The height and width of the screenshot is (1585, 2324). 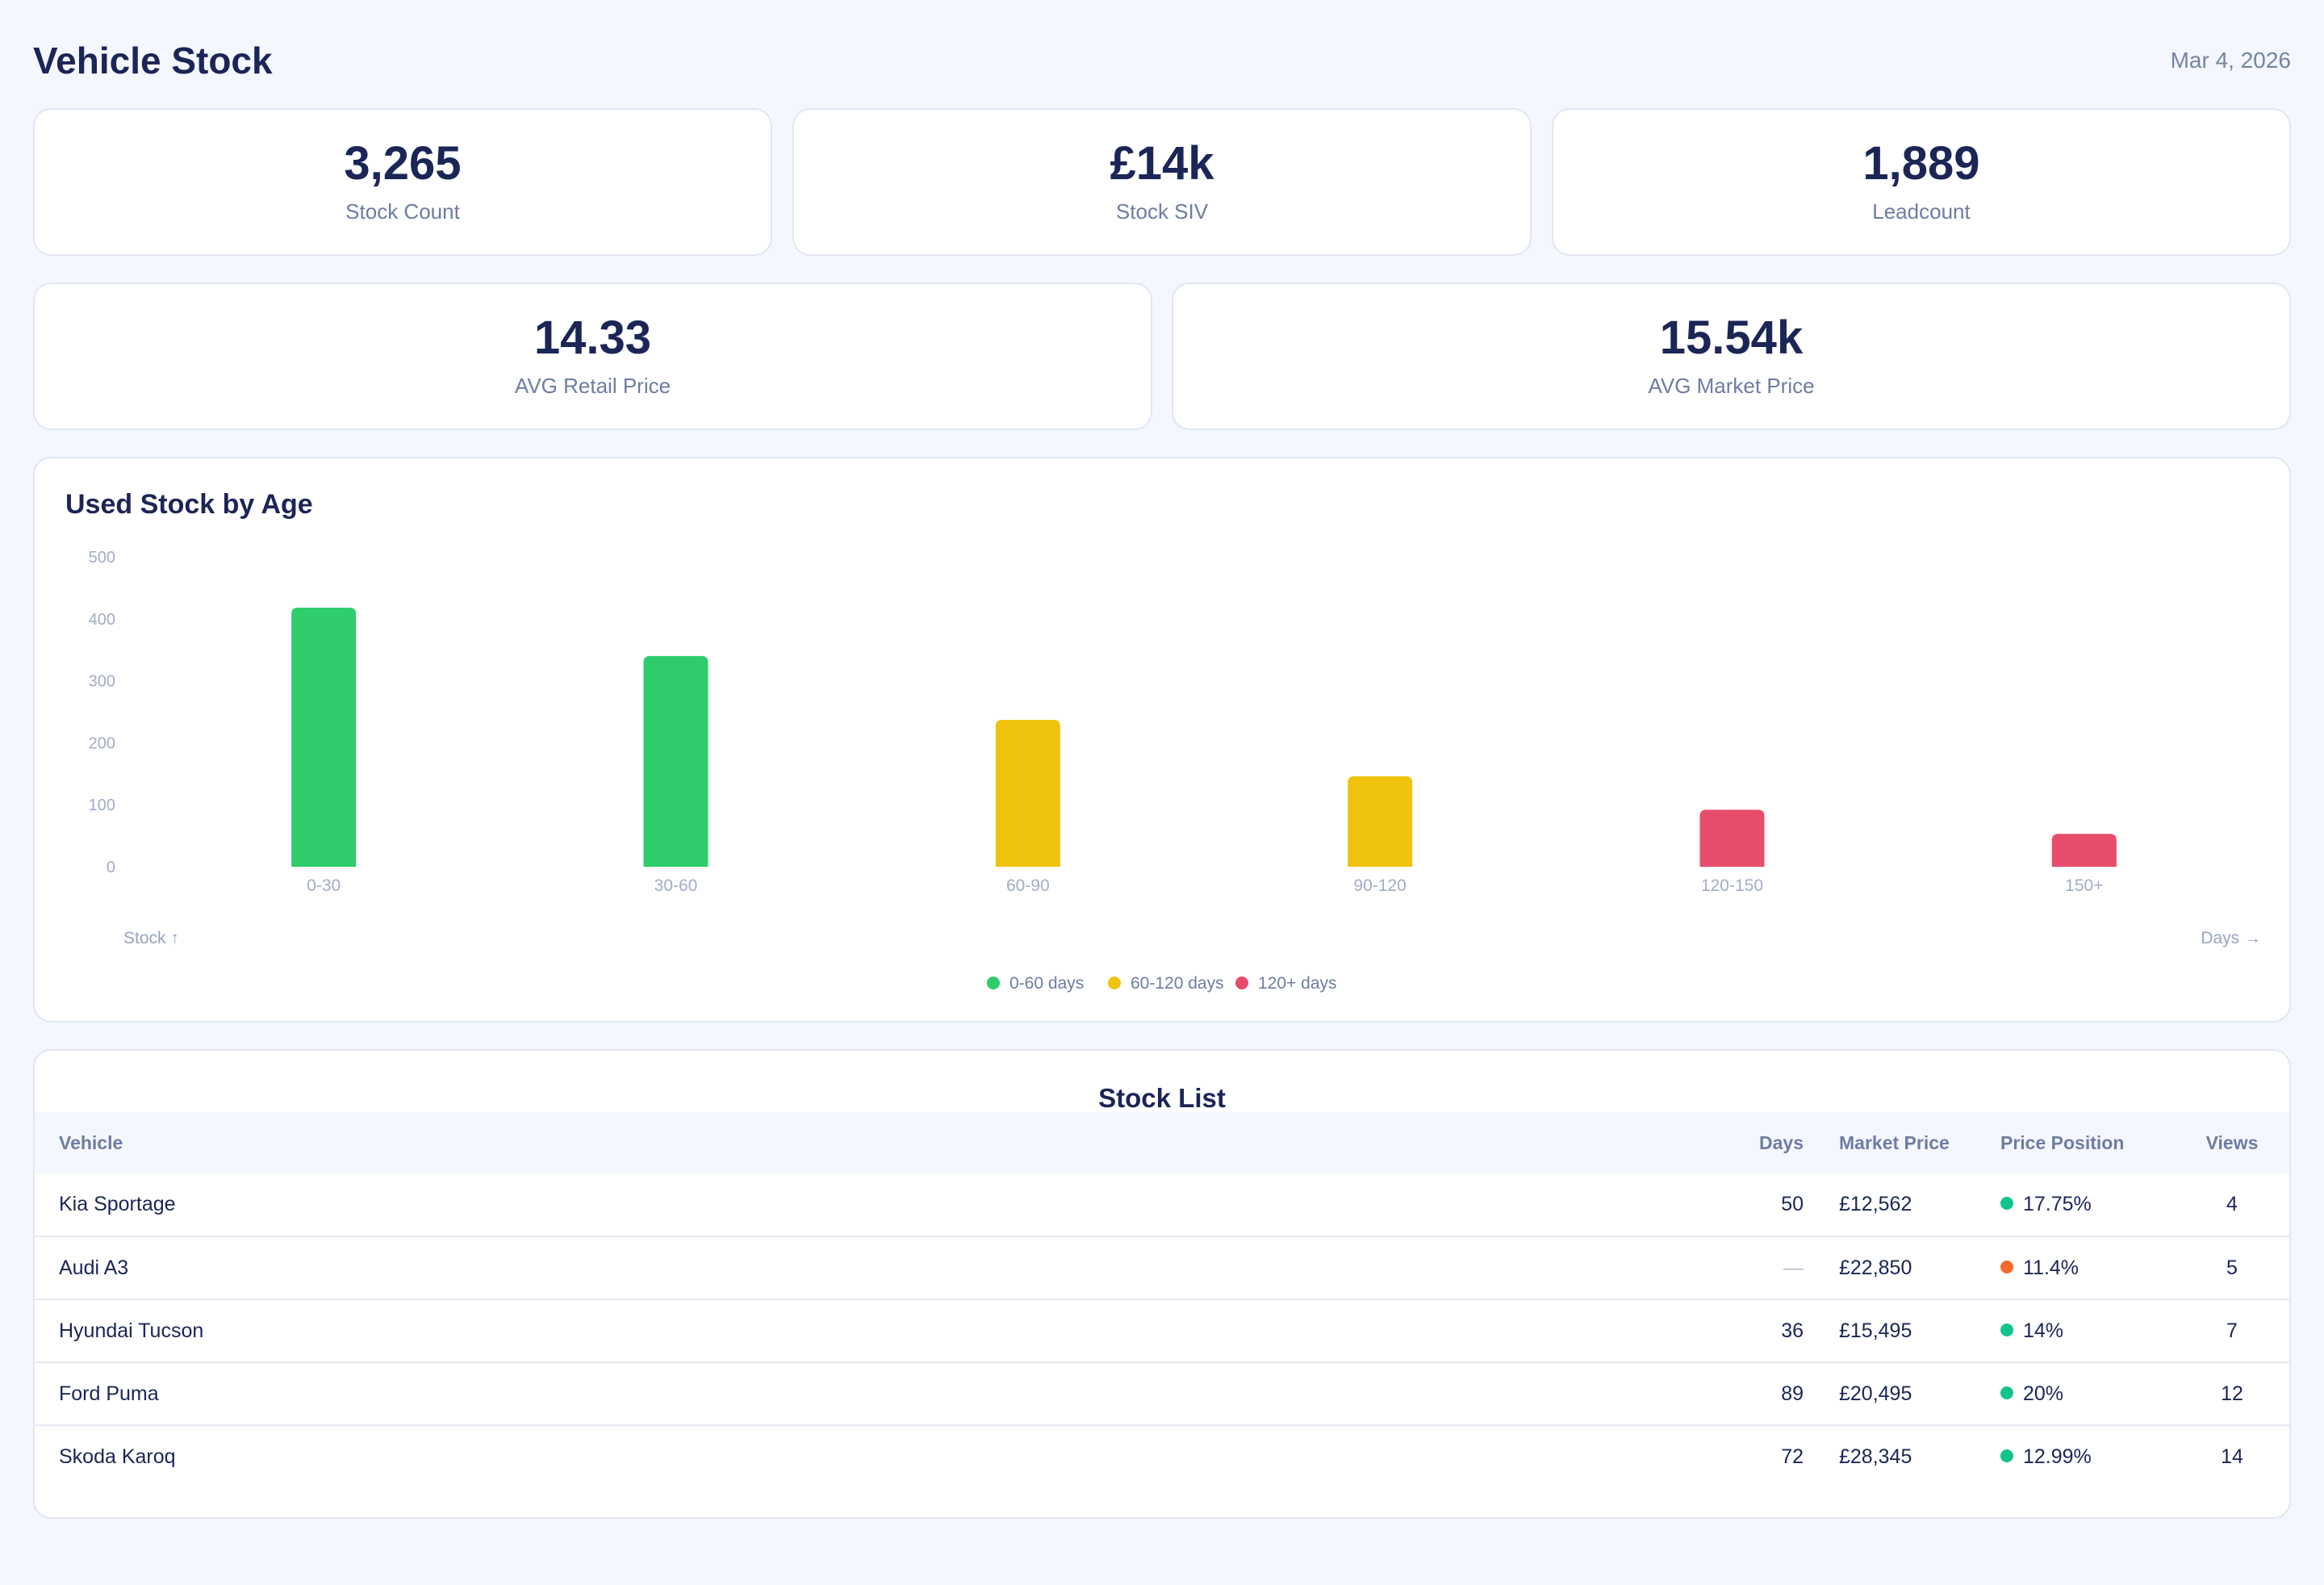 I want to click on page-title: Vehicle Stock, so click(x=153, y=61).